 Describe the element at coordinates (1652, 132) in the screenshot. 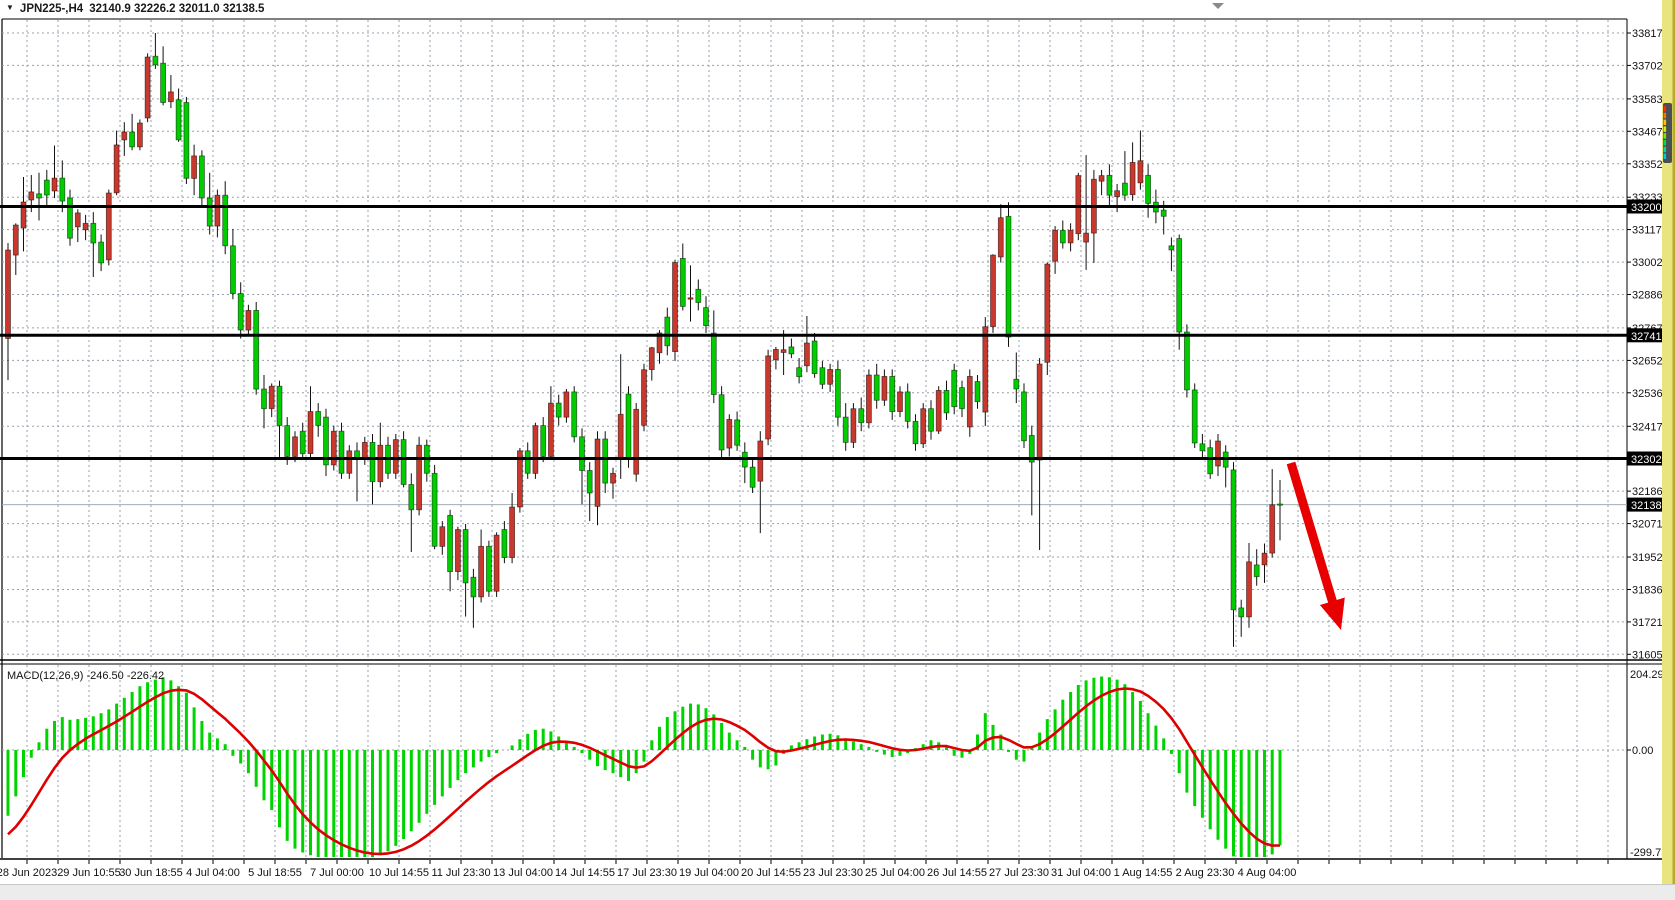

I see `svg-text: 33467.5` at that location.